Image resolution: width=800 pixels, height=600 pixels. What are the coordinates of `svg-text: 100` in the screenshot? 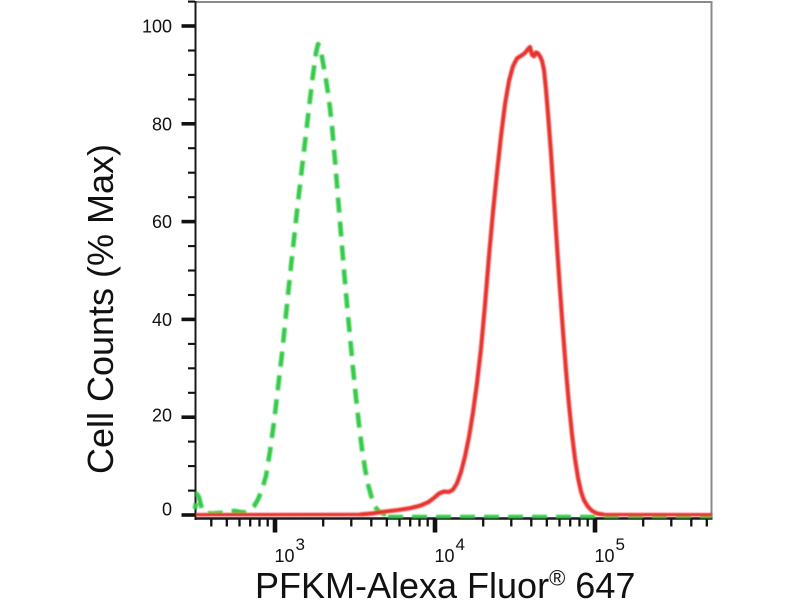 It's located at (157, 27).